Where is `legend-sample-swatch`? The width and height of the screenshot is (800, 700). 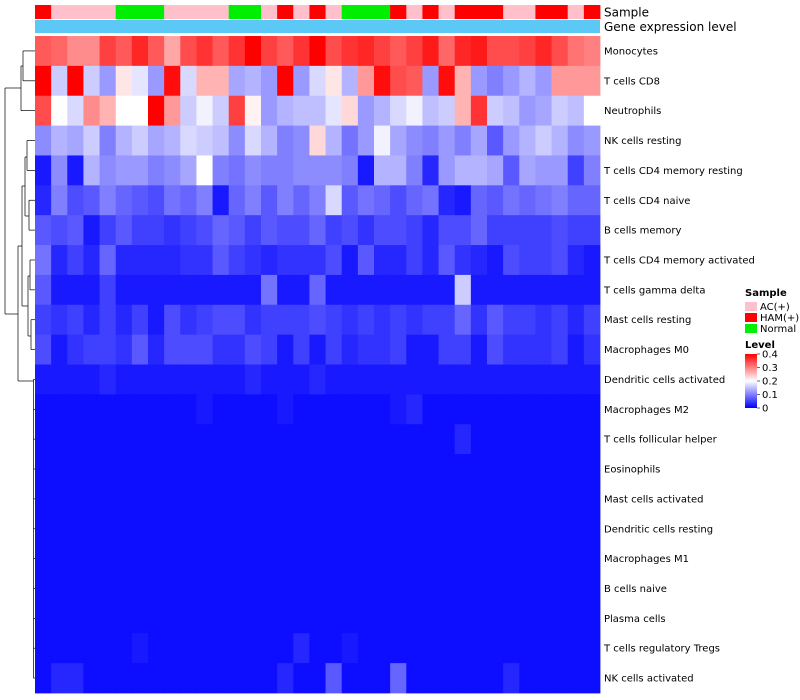
legend-sample-swatch is located at coordinates (751, 328).